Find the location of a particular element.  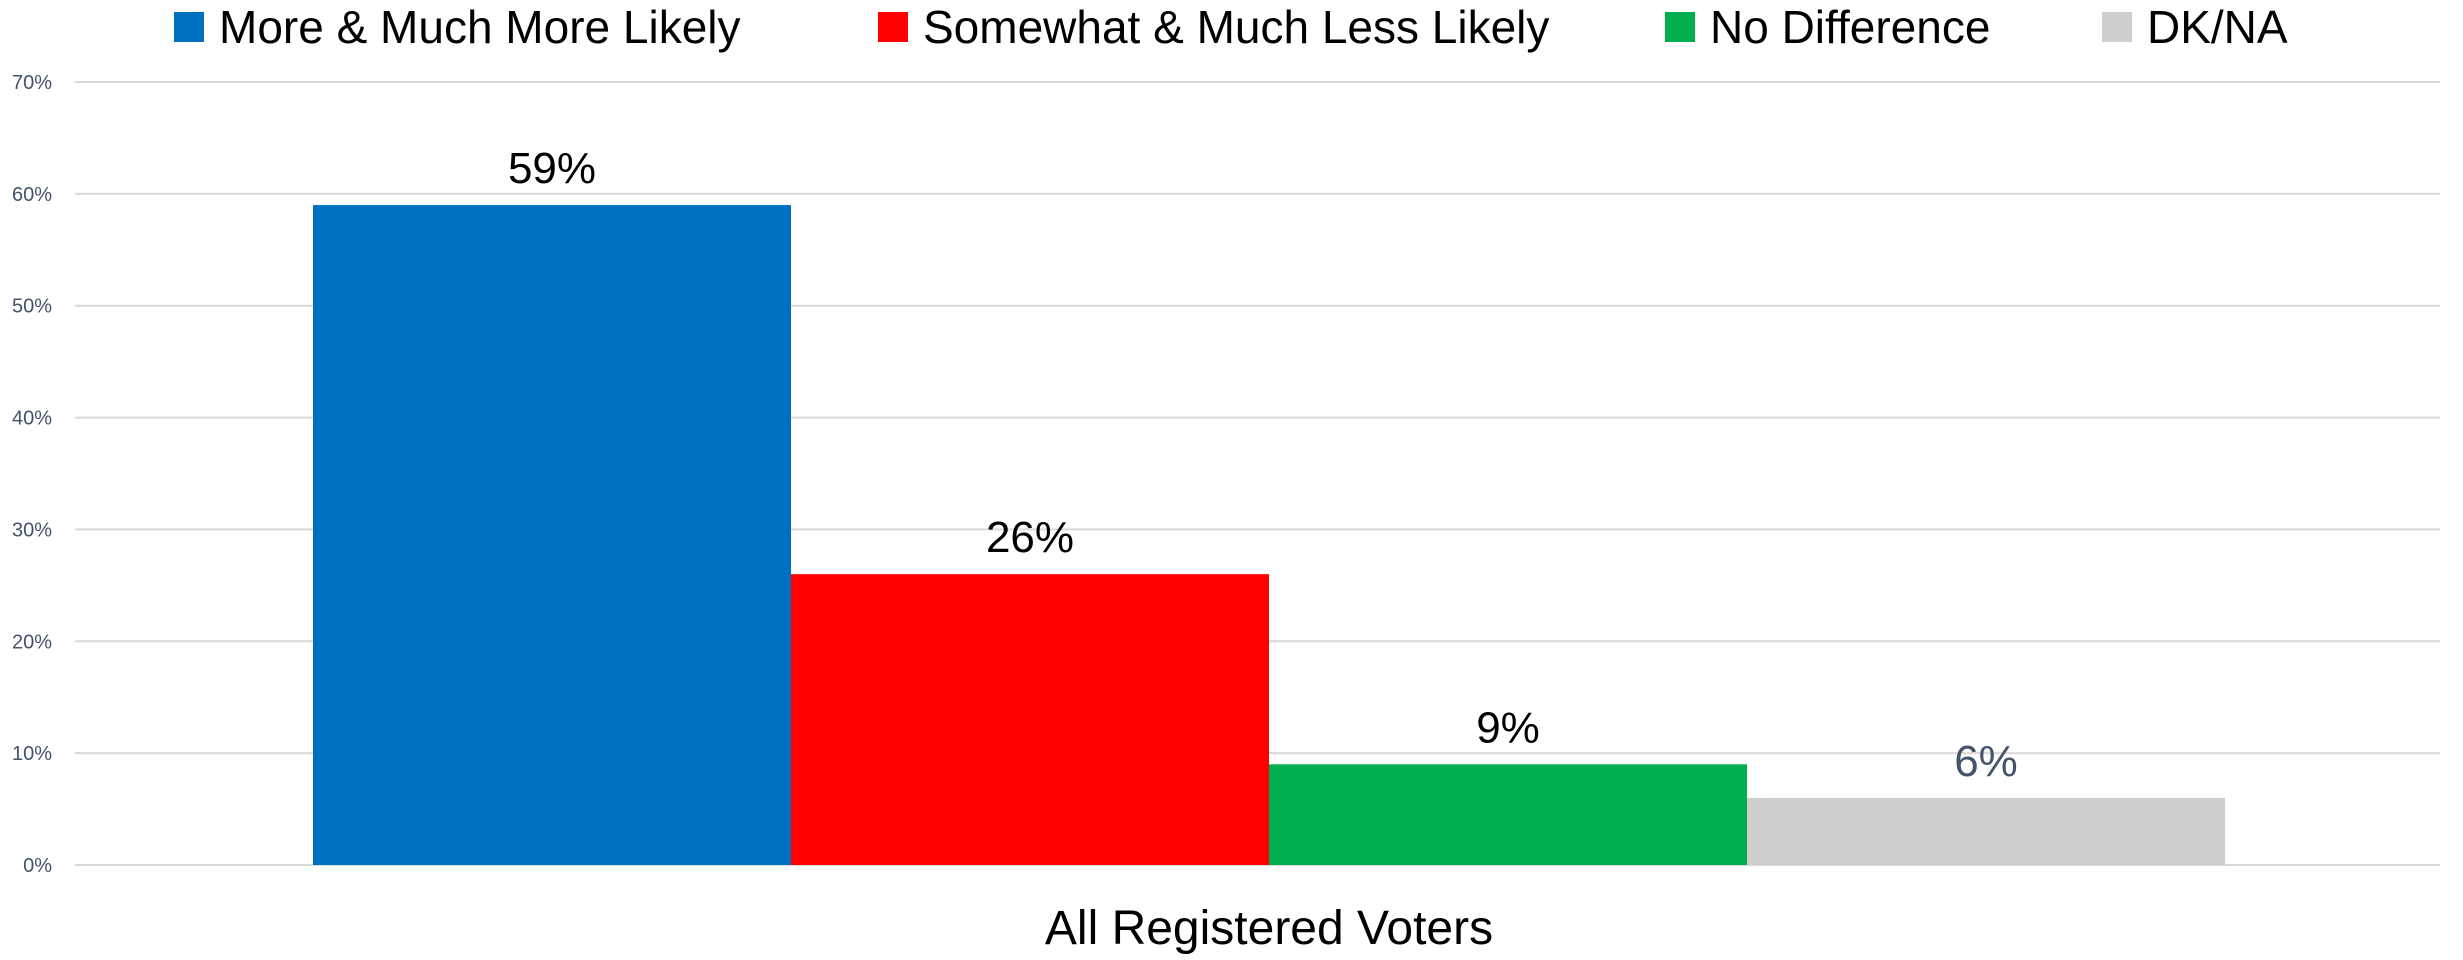

y-tick-label: 30% is located at coordinates (32, 530).